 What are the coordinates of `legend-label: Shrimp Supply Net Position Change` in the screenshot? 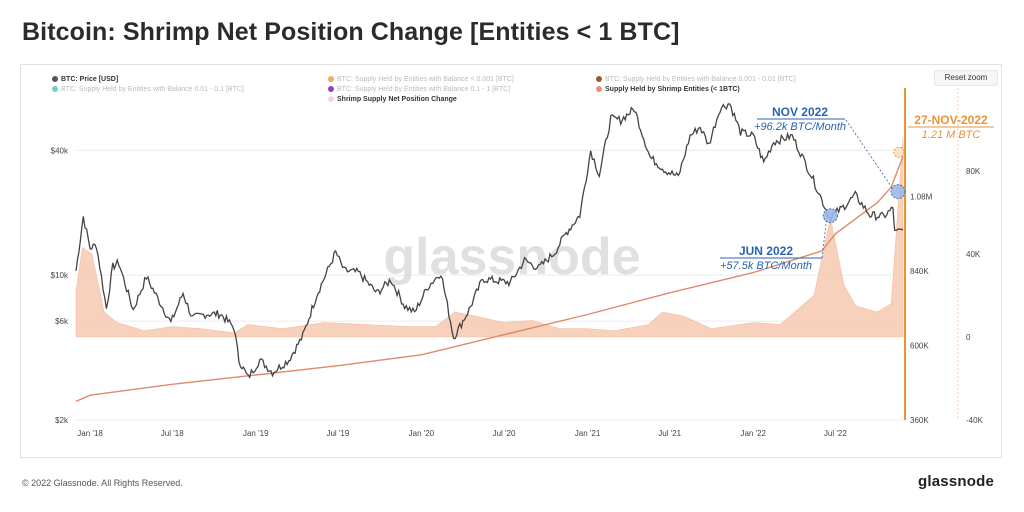 It's located at (397, 99).